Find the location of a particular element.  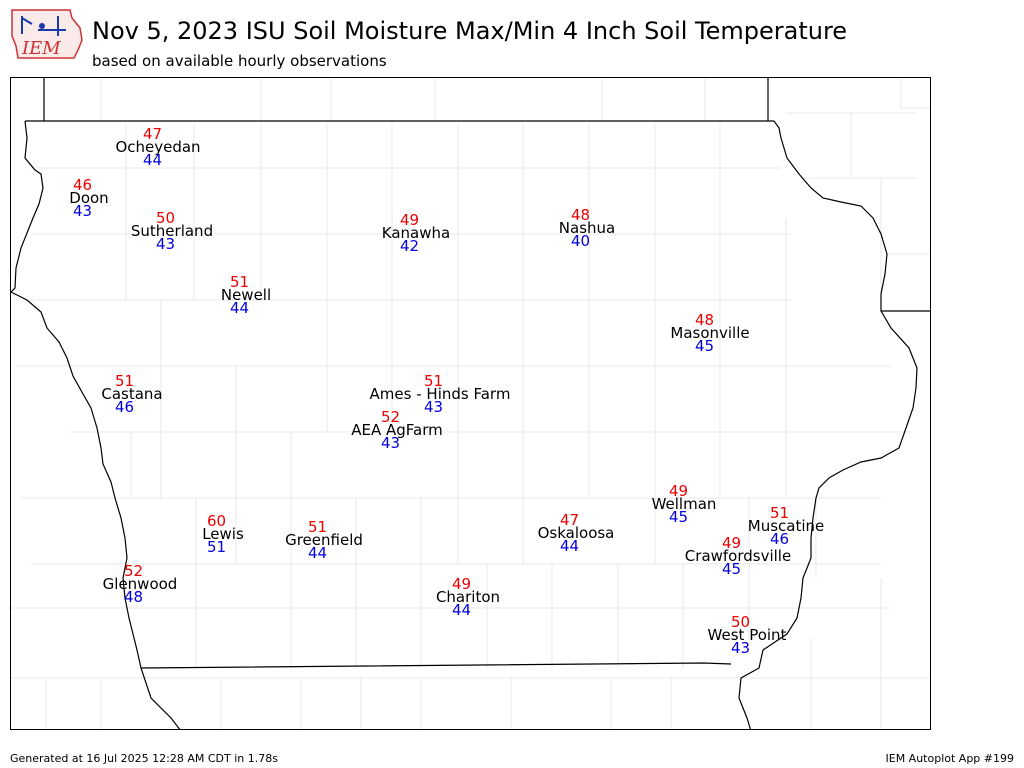

max-temp-label: 60 is located at coordinates (216, 521).